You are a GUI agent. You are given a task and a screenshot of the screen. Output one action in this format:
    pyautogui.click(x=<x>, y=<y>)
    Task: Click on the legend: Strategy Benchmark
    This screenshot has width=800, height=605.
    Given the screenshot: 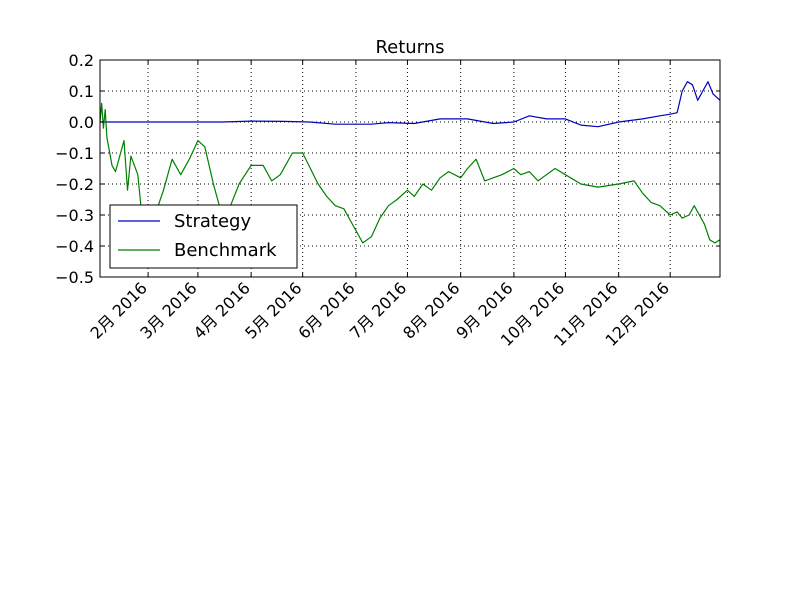 What is the action you would take?
    pyautogui.click(x=203, y=236)
    